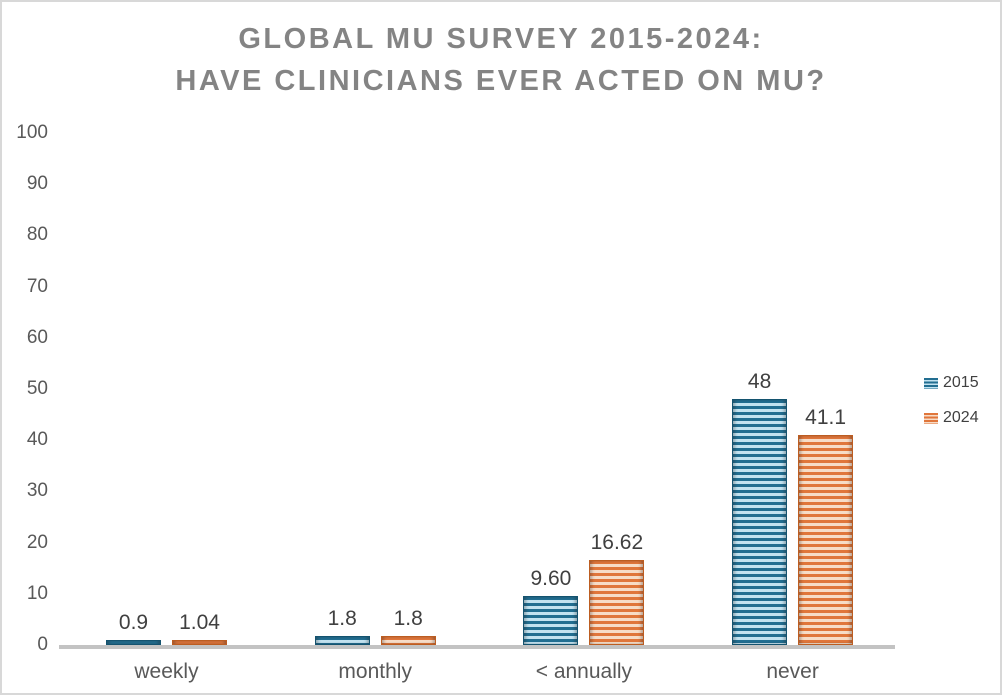 This screenshot has width=1002, height=695. I want to click on data-label-2015-never: 48, so click(759, 382).